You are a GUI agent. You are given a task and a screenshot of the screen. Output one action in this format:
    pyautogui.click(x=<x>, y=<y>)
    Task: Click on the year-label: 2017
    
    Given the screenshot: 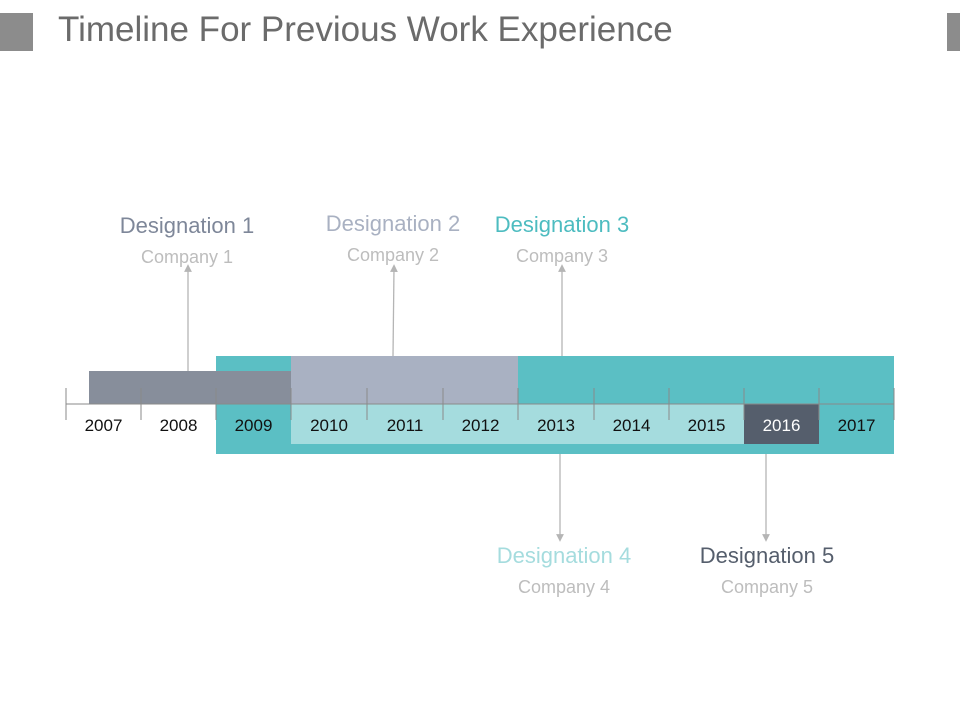 What is the action you would take?
    pyautogui.click(x=857, y=425)
    